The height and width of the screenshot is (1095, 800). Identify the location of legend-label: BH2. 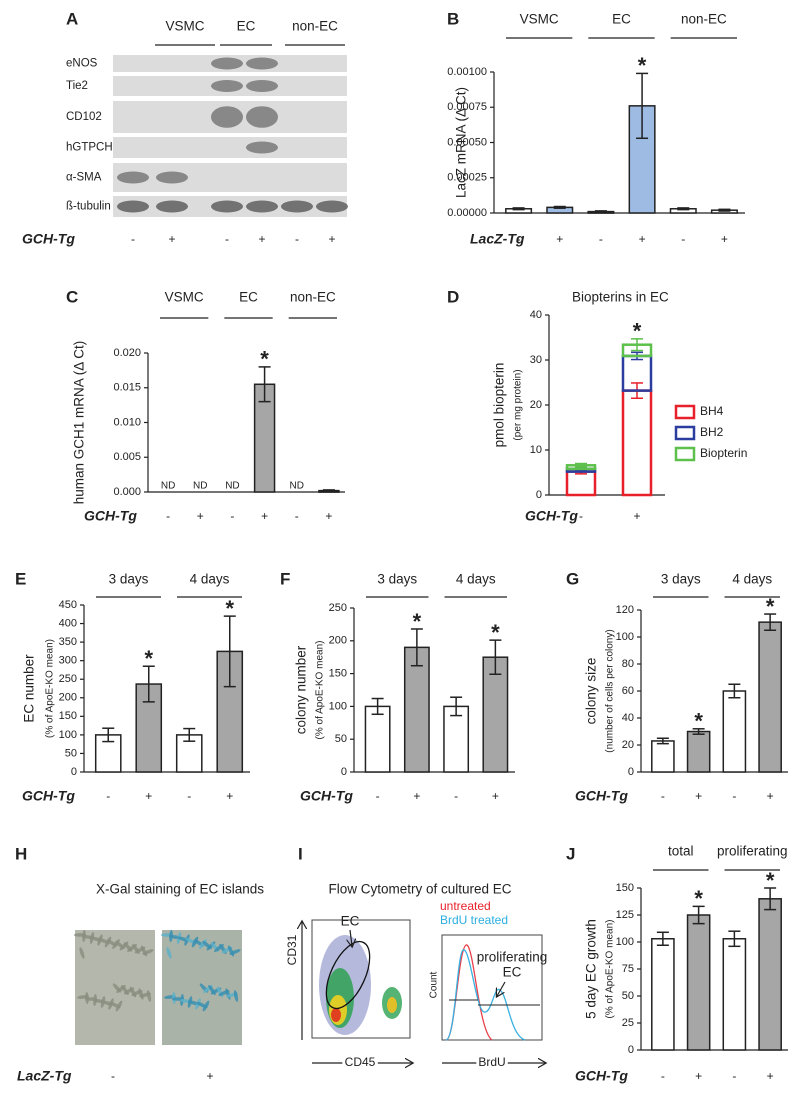
(712, 432).